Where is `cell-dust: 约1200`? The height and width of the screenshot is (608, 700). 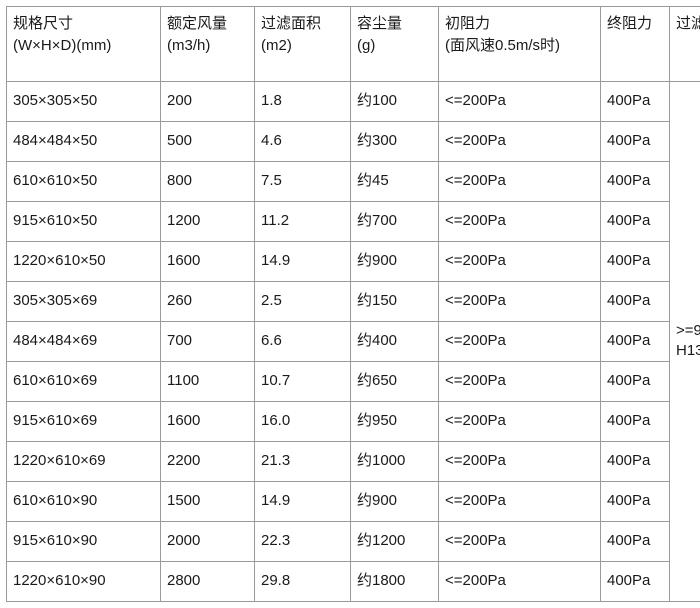 cell-dust: 约1200 is located at coordinates (394, 541).